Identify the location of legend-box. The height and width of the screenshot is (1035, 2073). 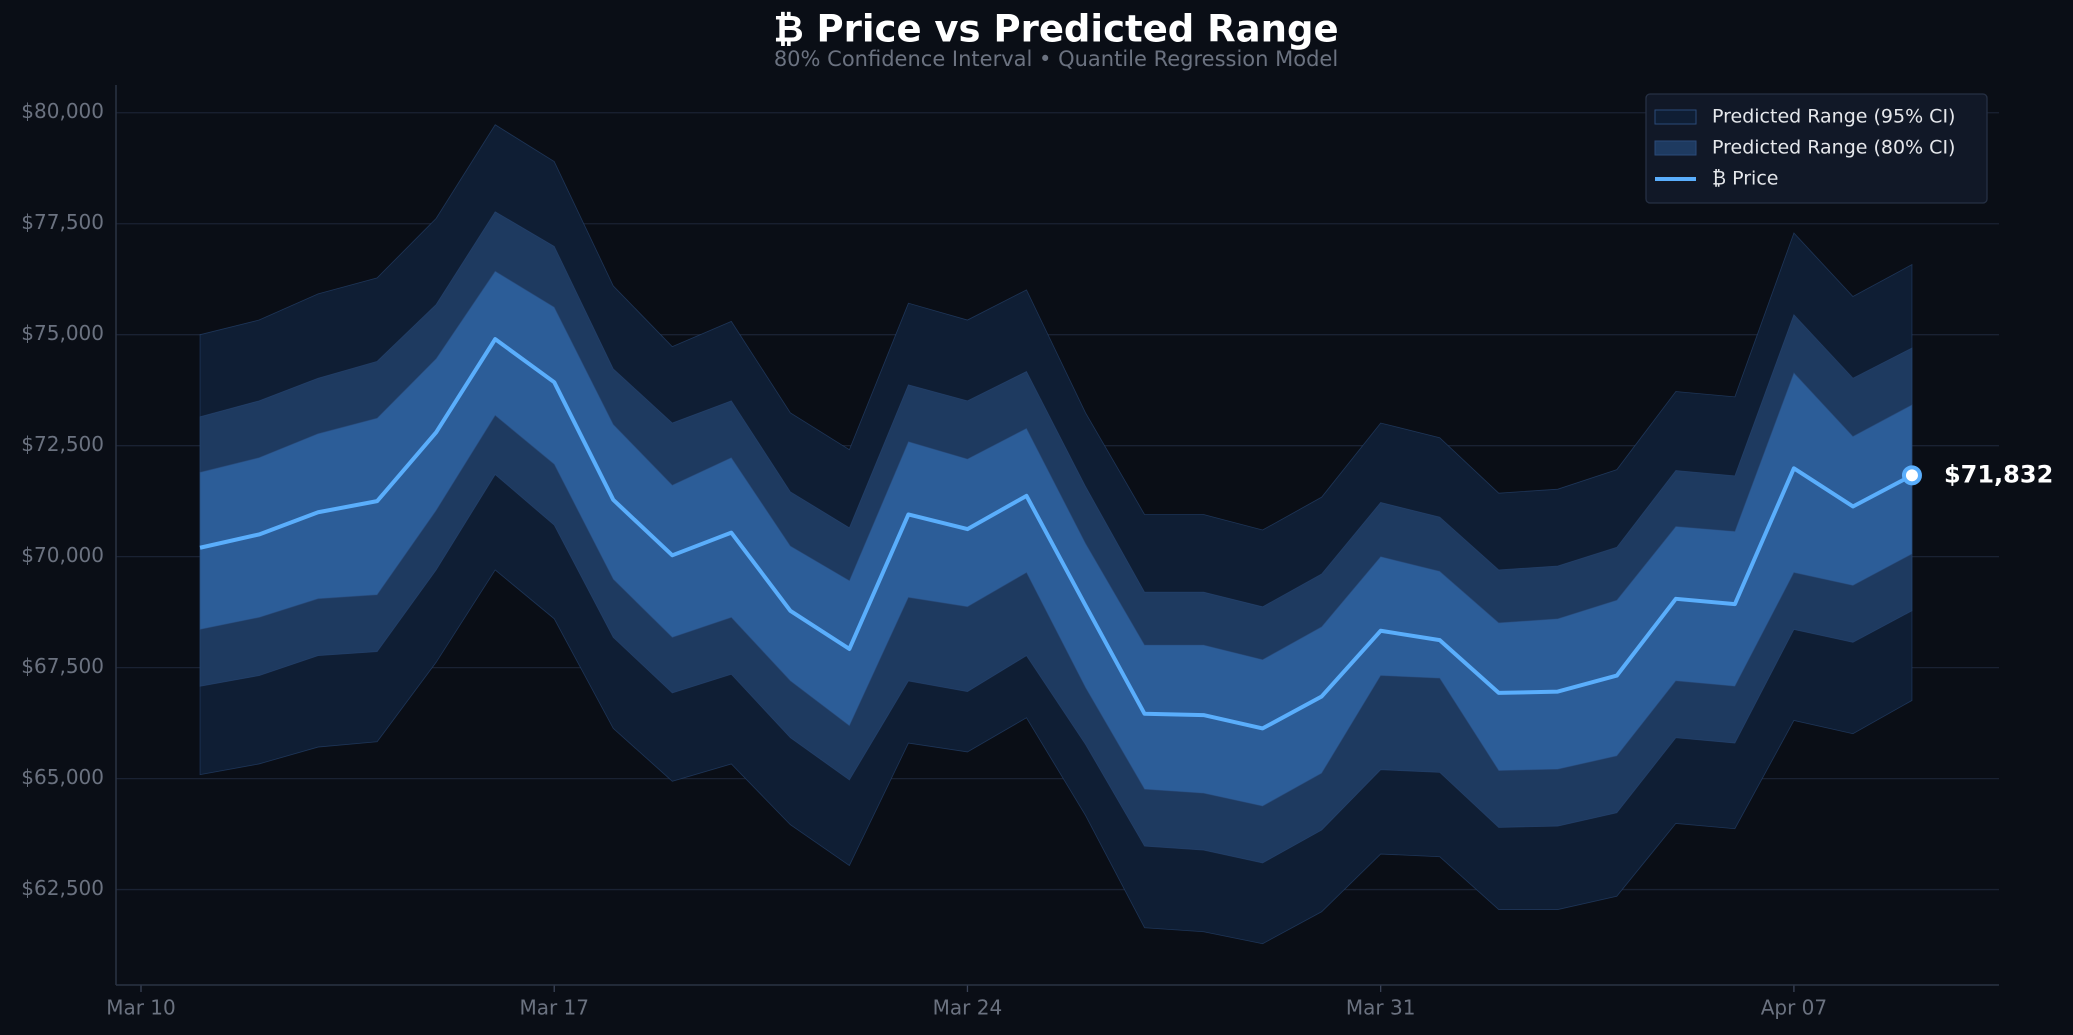
(1816, 148).